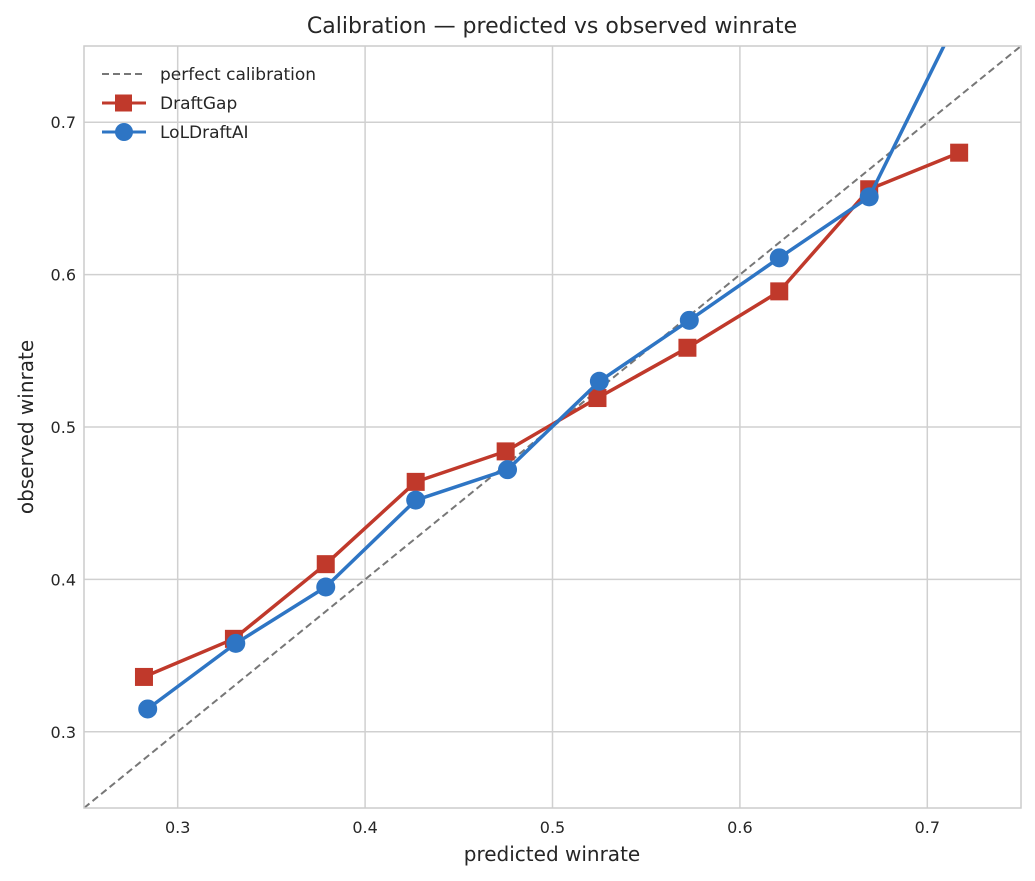 Image resolution: width=1035 pixels, height=881 pixels. I want to click on x-tick-label: 0.6, so click(739, 827).